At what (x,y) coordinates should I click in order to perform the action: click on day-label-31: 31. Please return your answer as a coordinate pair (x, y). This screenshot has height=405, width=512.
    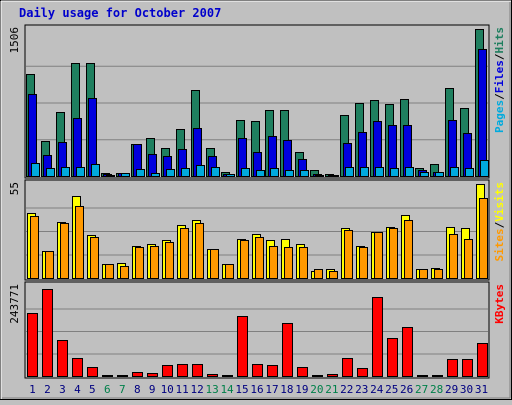
    Looking at the image, I should click on (481, 389).